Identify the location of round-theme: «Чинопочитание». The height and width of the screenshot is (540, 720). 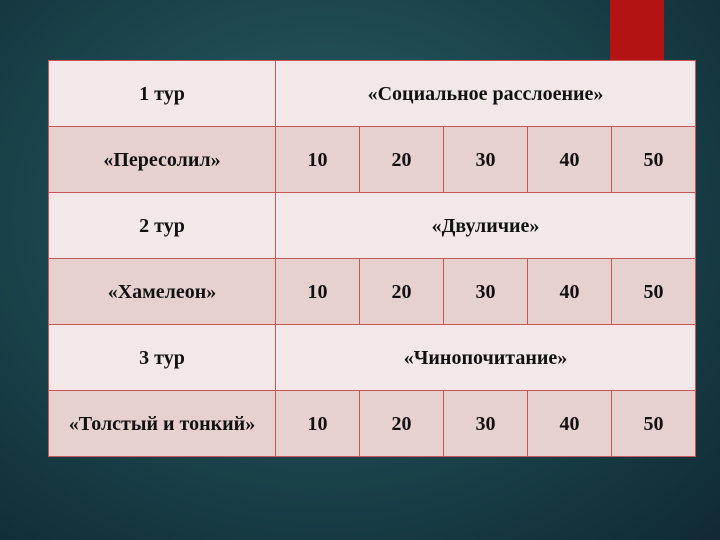
(485, 357).